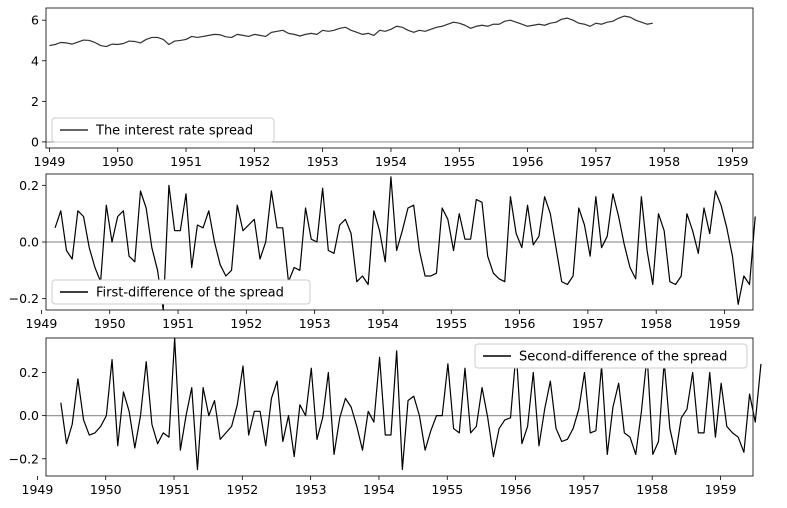 The image size is (787, 508). What do you see at coordinates (174, 131) in the screenshot?
I see `legend-label: The interest rate spread` at bounding box center [174, 131].